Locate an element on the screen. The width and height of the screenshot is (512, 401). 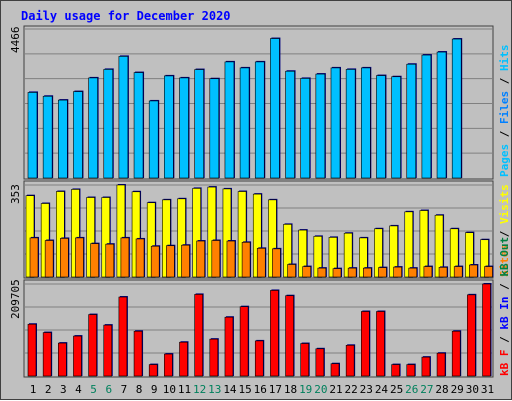
day-tick-label: 28 is located at coordinates (441, 389).